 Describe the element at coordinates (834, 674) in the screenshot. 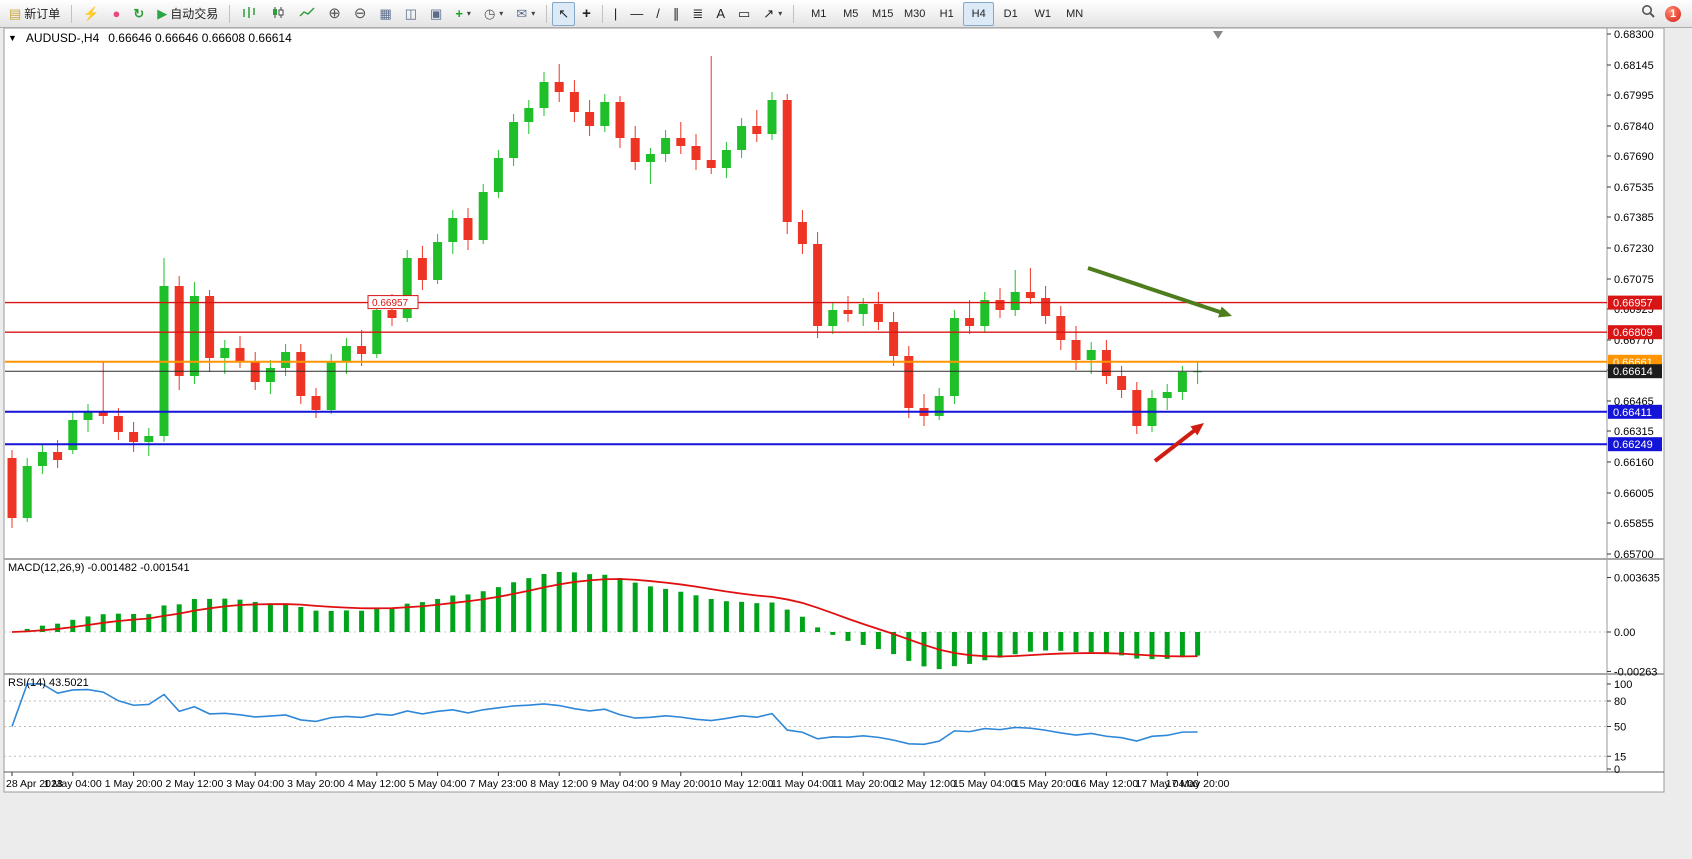

I see `panel-separator-rsi` at that location.